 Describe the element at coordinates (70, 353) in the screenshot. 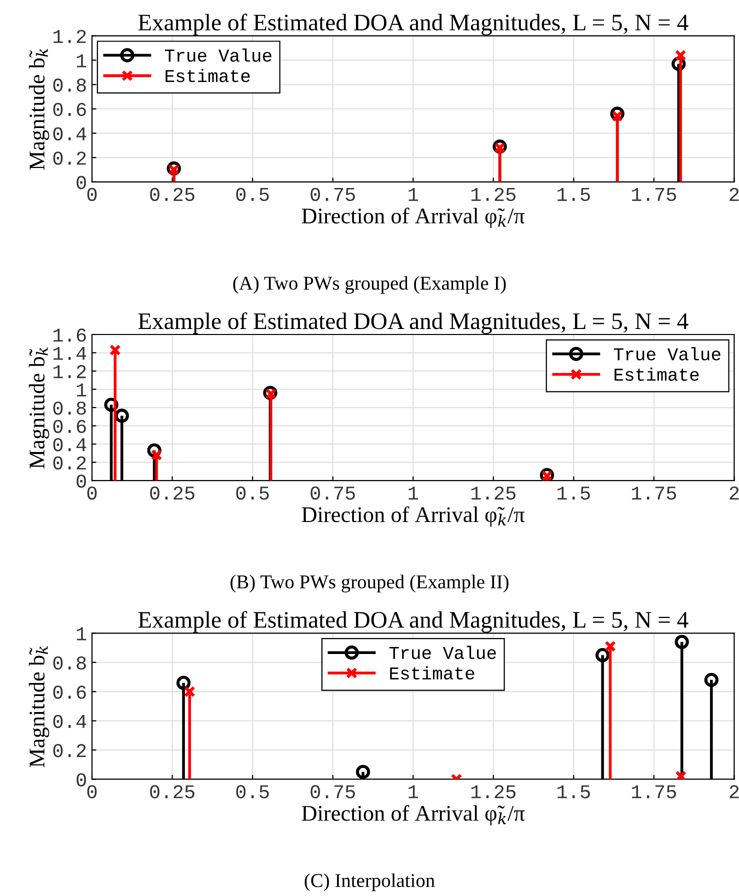

I see `y-tick-label: 1.4` at that location.